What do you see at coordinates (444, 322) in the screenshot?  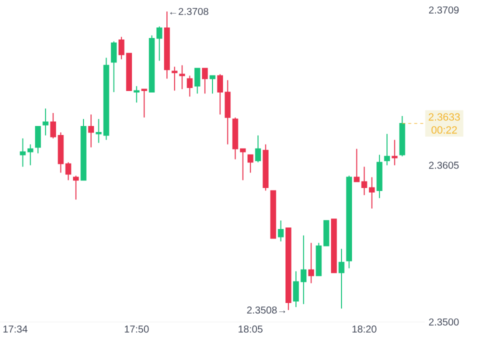 I see `y-tick-label: 2.3500` at bounding box center [444, 322].